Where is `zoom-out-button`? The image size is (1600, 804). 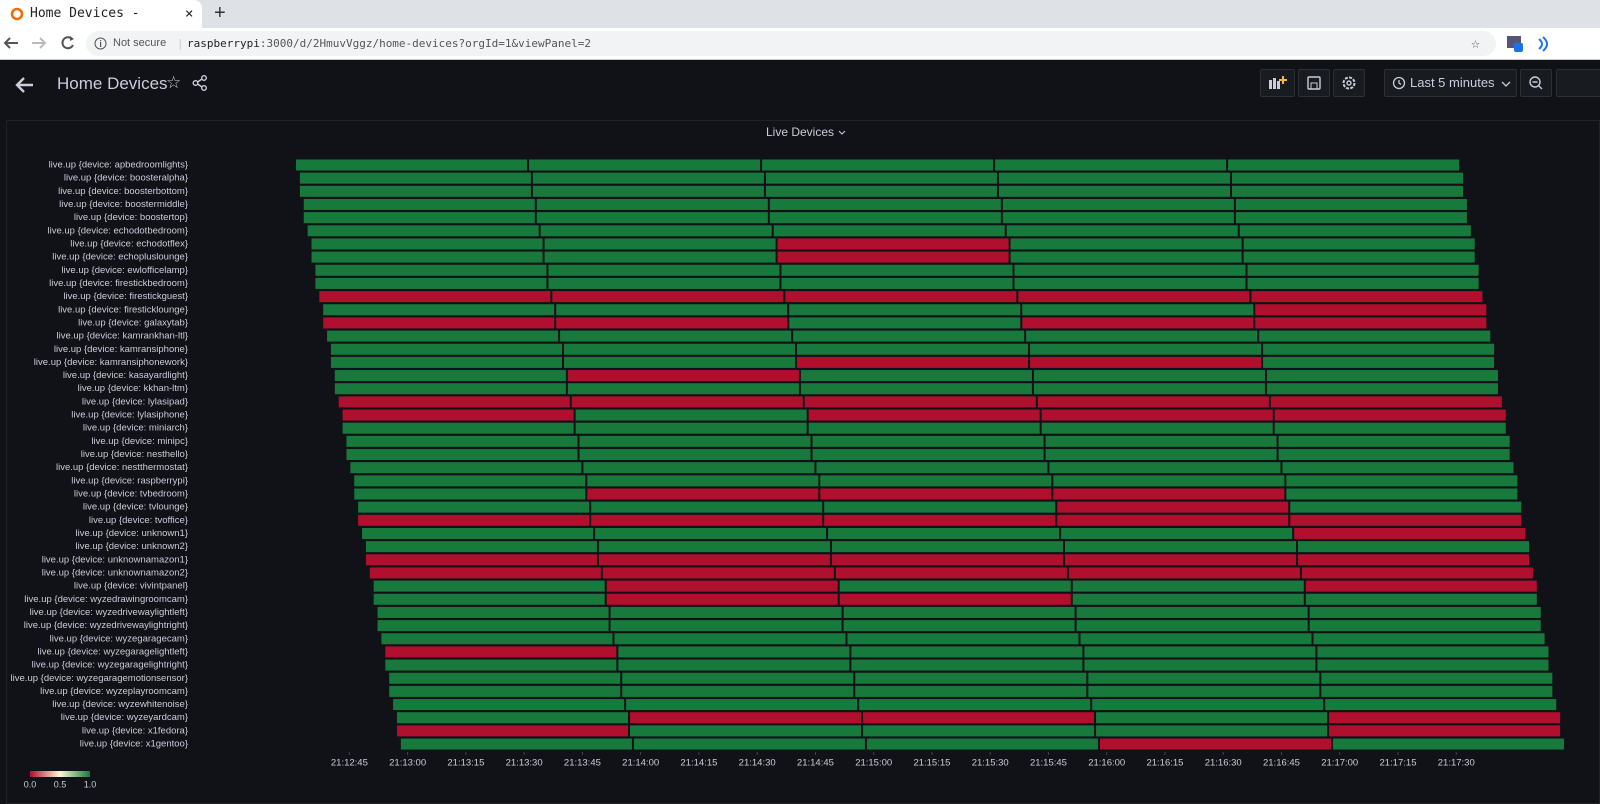 zoom-out-button is located at coordinates (1536, 83).